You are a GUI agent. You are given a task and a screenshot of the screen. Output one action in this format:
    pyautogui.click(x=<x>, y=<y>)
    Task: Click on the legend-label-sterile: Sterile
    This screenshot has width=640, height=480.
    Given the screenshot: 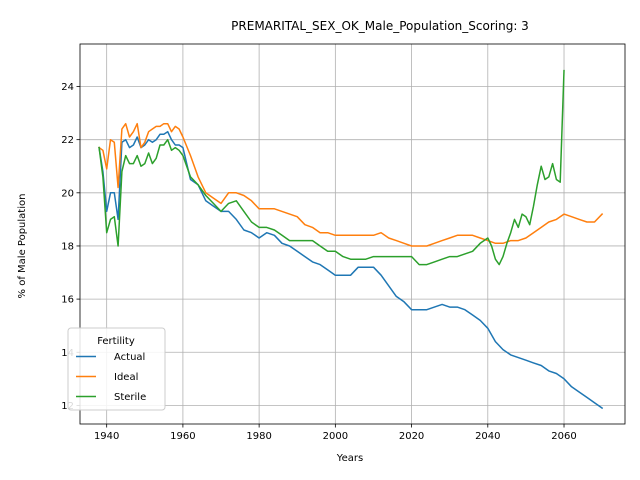 What is the action you would take?
    pyautogui.click(x=130, y=397)
    